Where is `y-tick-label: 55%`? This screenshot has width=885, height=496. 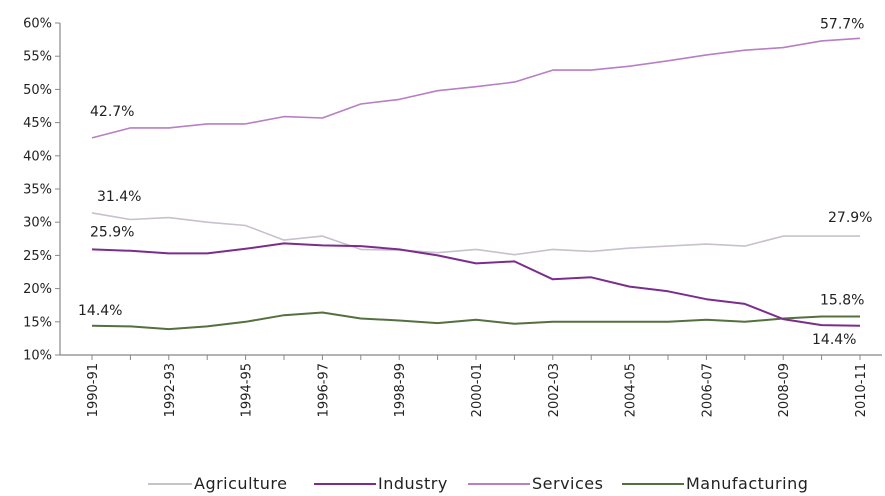 y-tick-label: 55% is located at coordinates (37, 57).